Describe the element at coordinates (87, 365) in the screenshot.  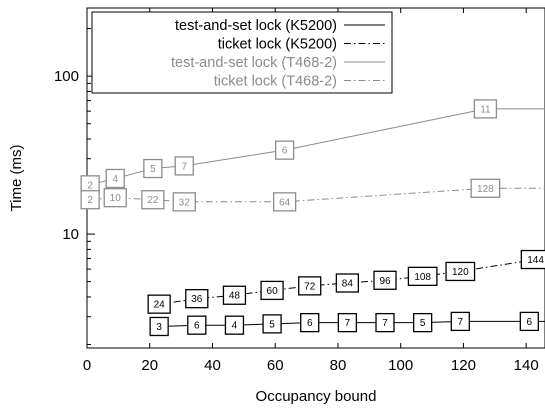
I see `x-tick-label: 0` at that location.